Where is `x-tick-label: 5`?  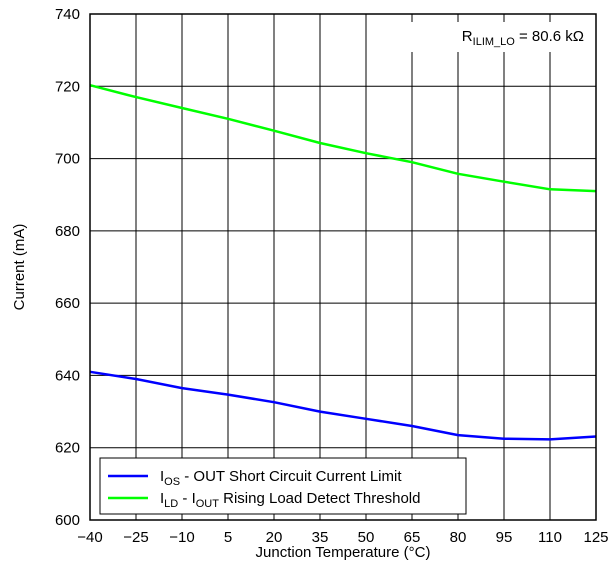
x-tick-label: 5 is located at coordinates (228, 537).